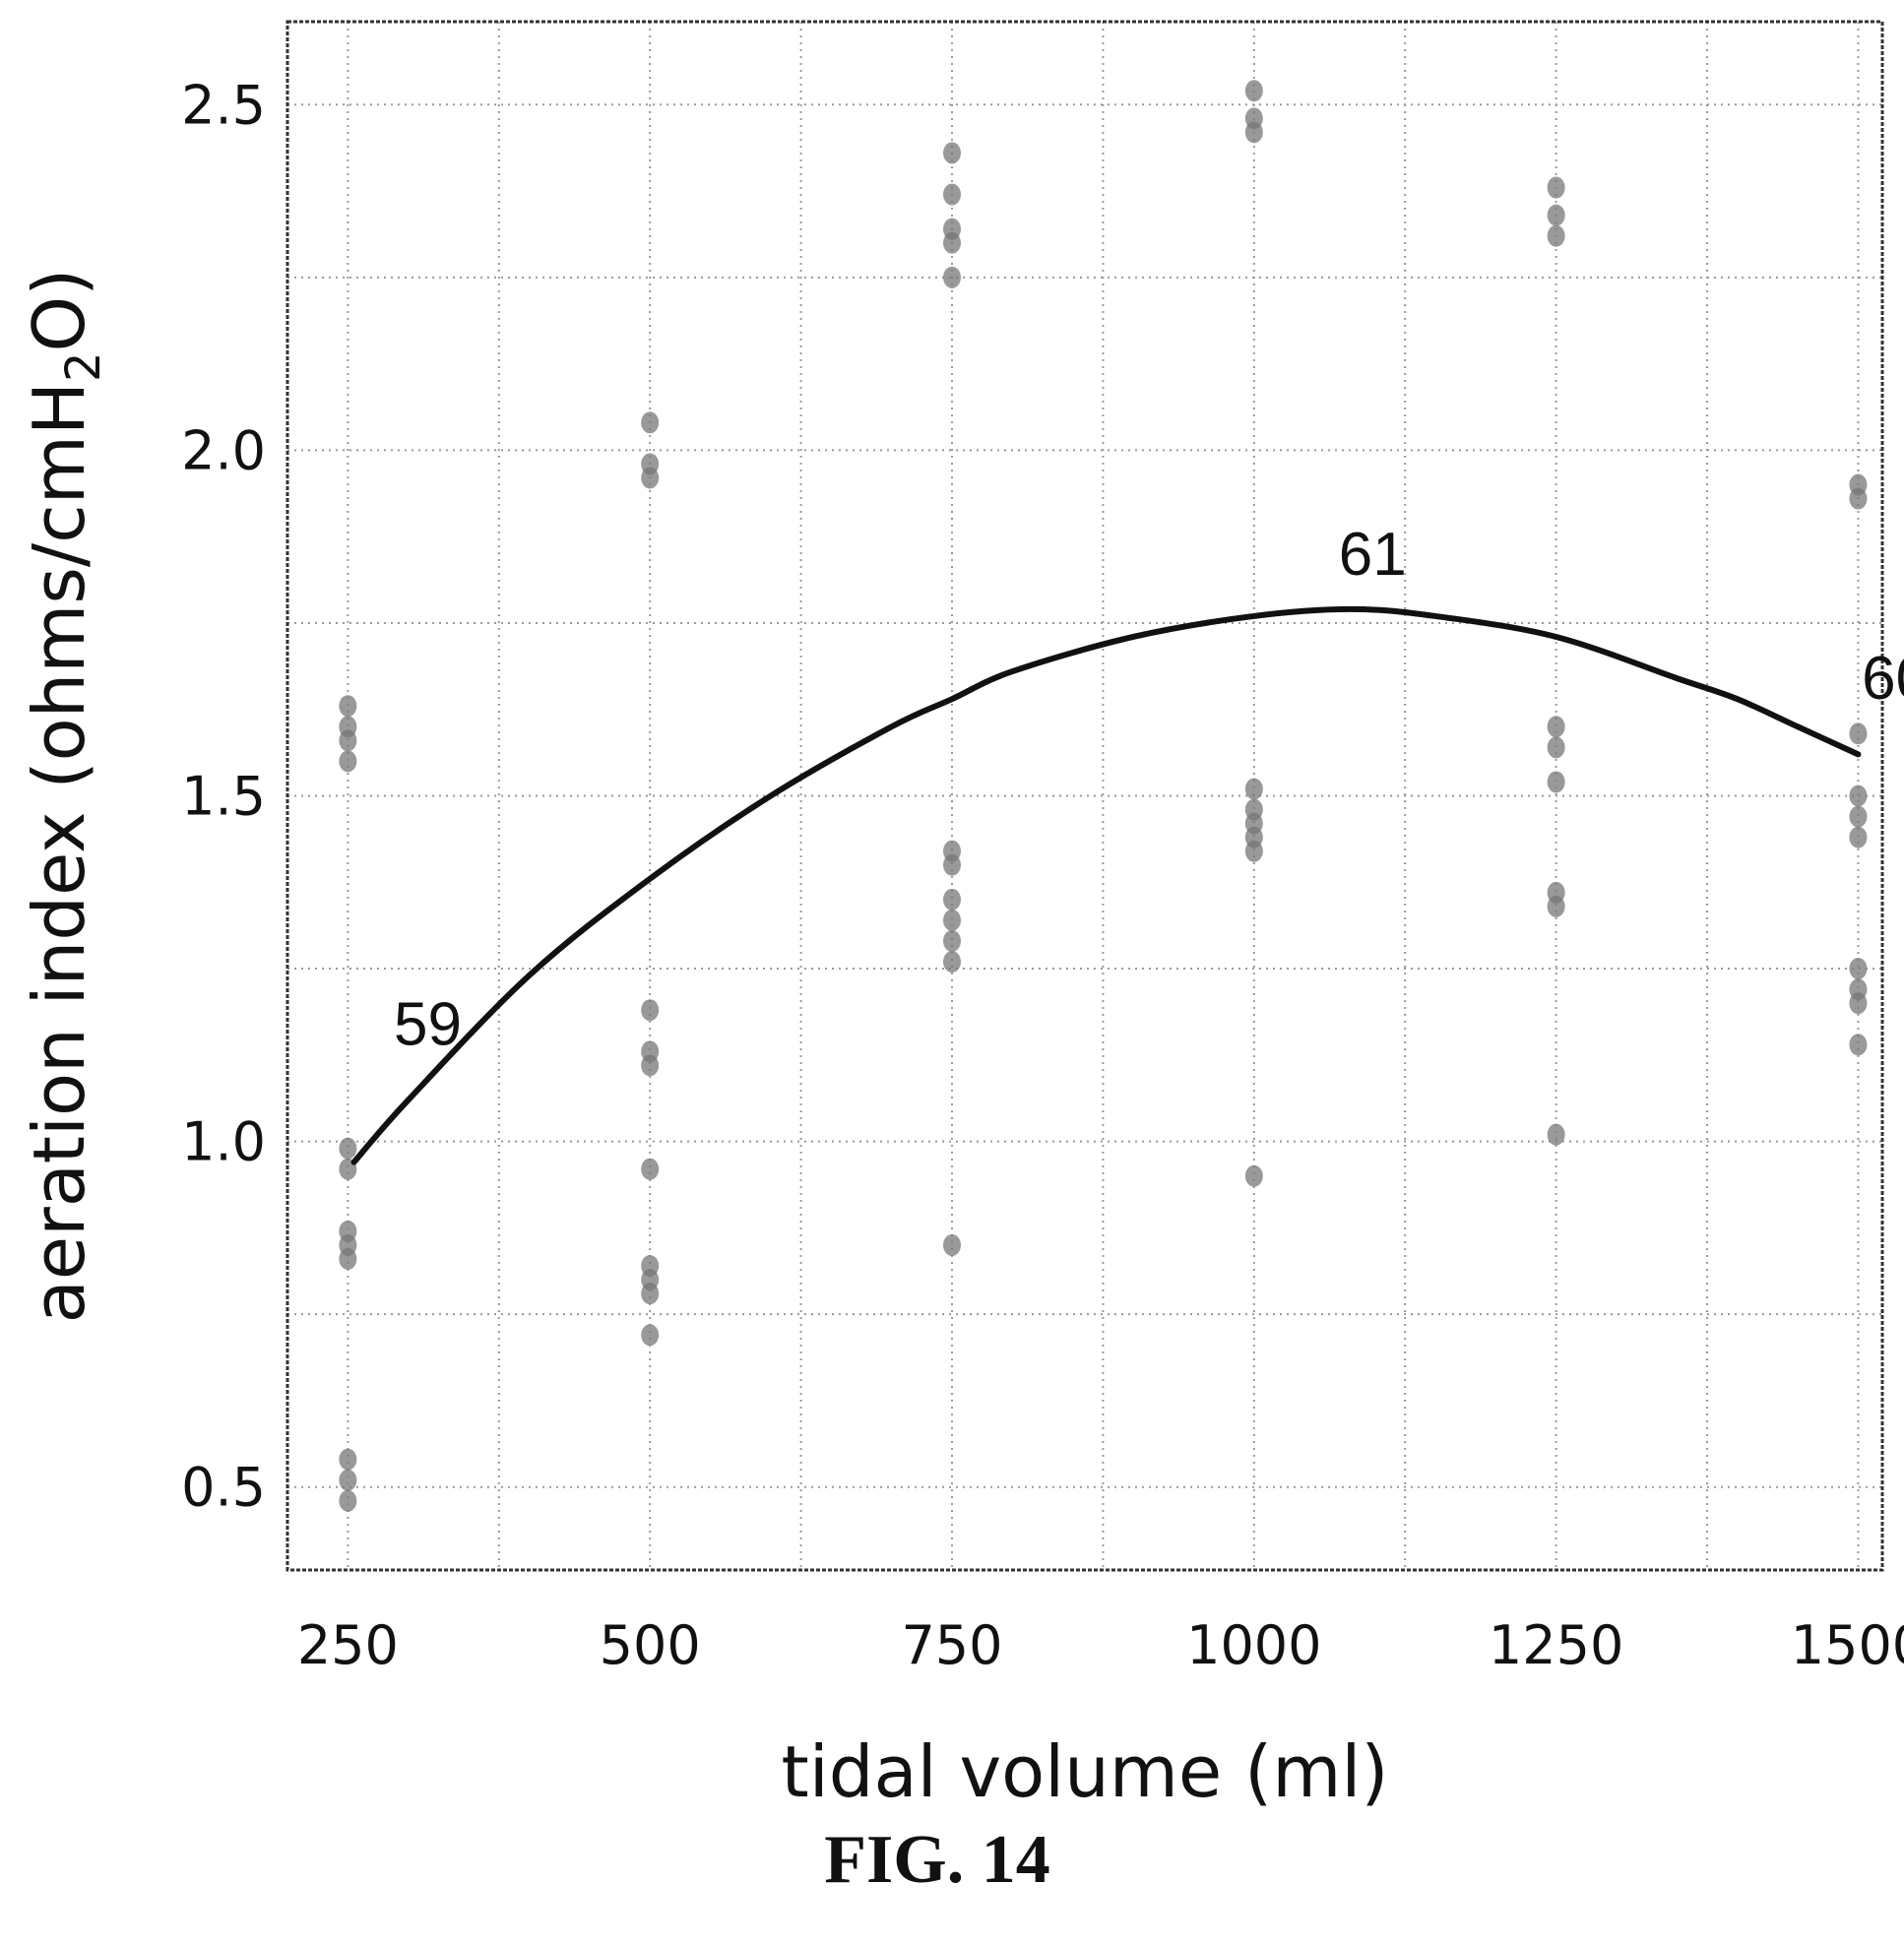 The width and height of the screenshot is (1904, 1947). What do you see at coordinates (223, 1142) in the screenshot?
I see `y-tick-label: 1.0` at bounding box center [223, 1142].